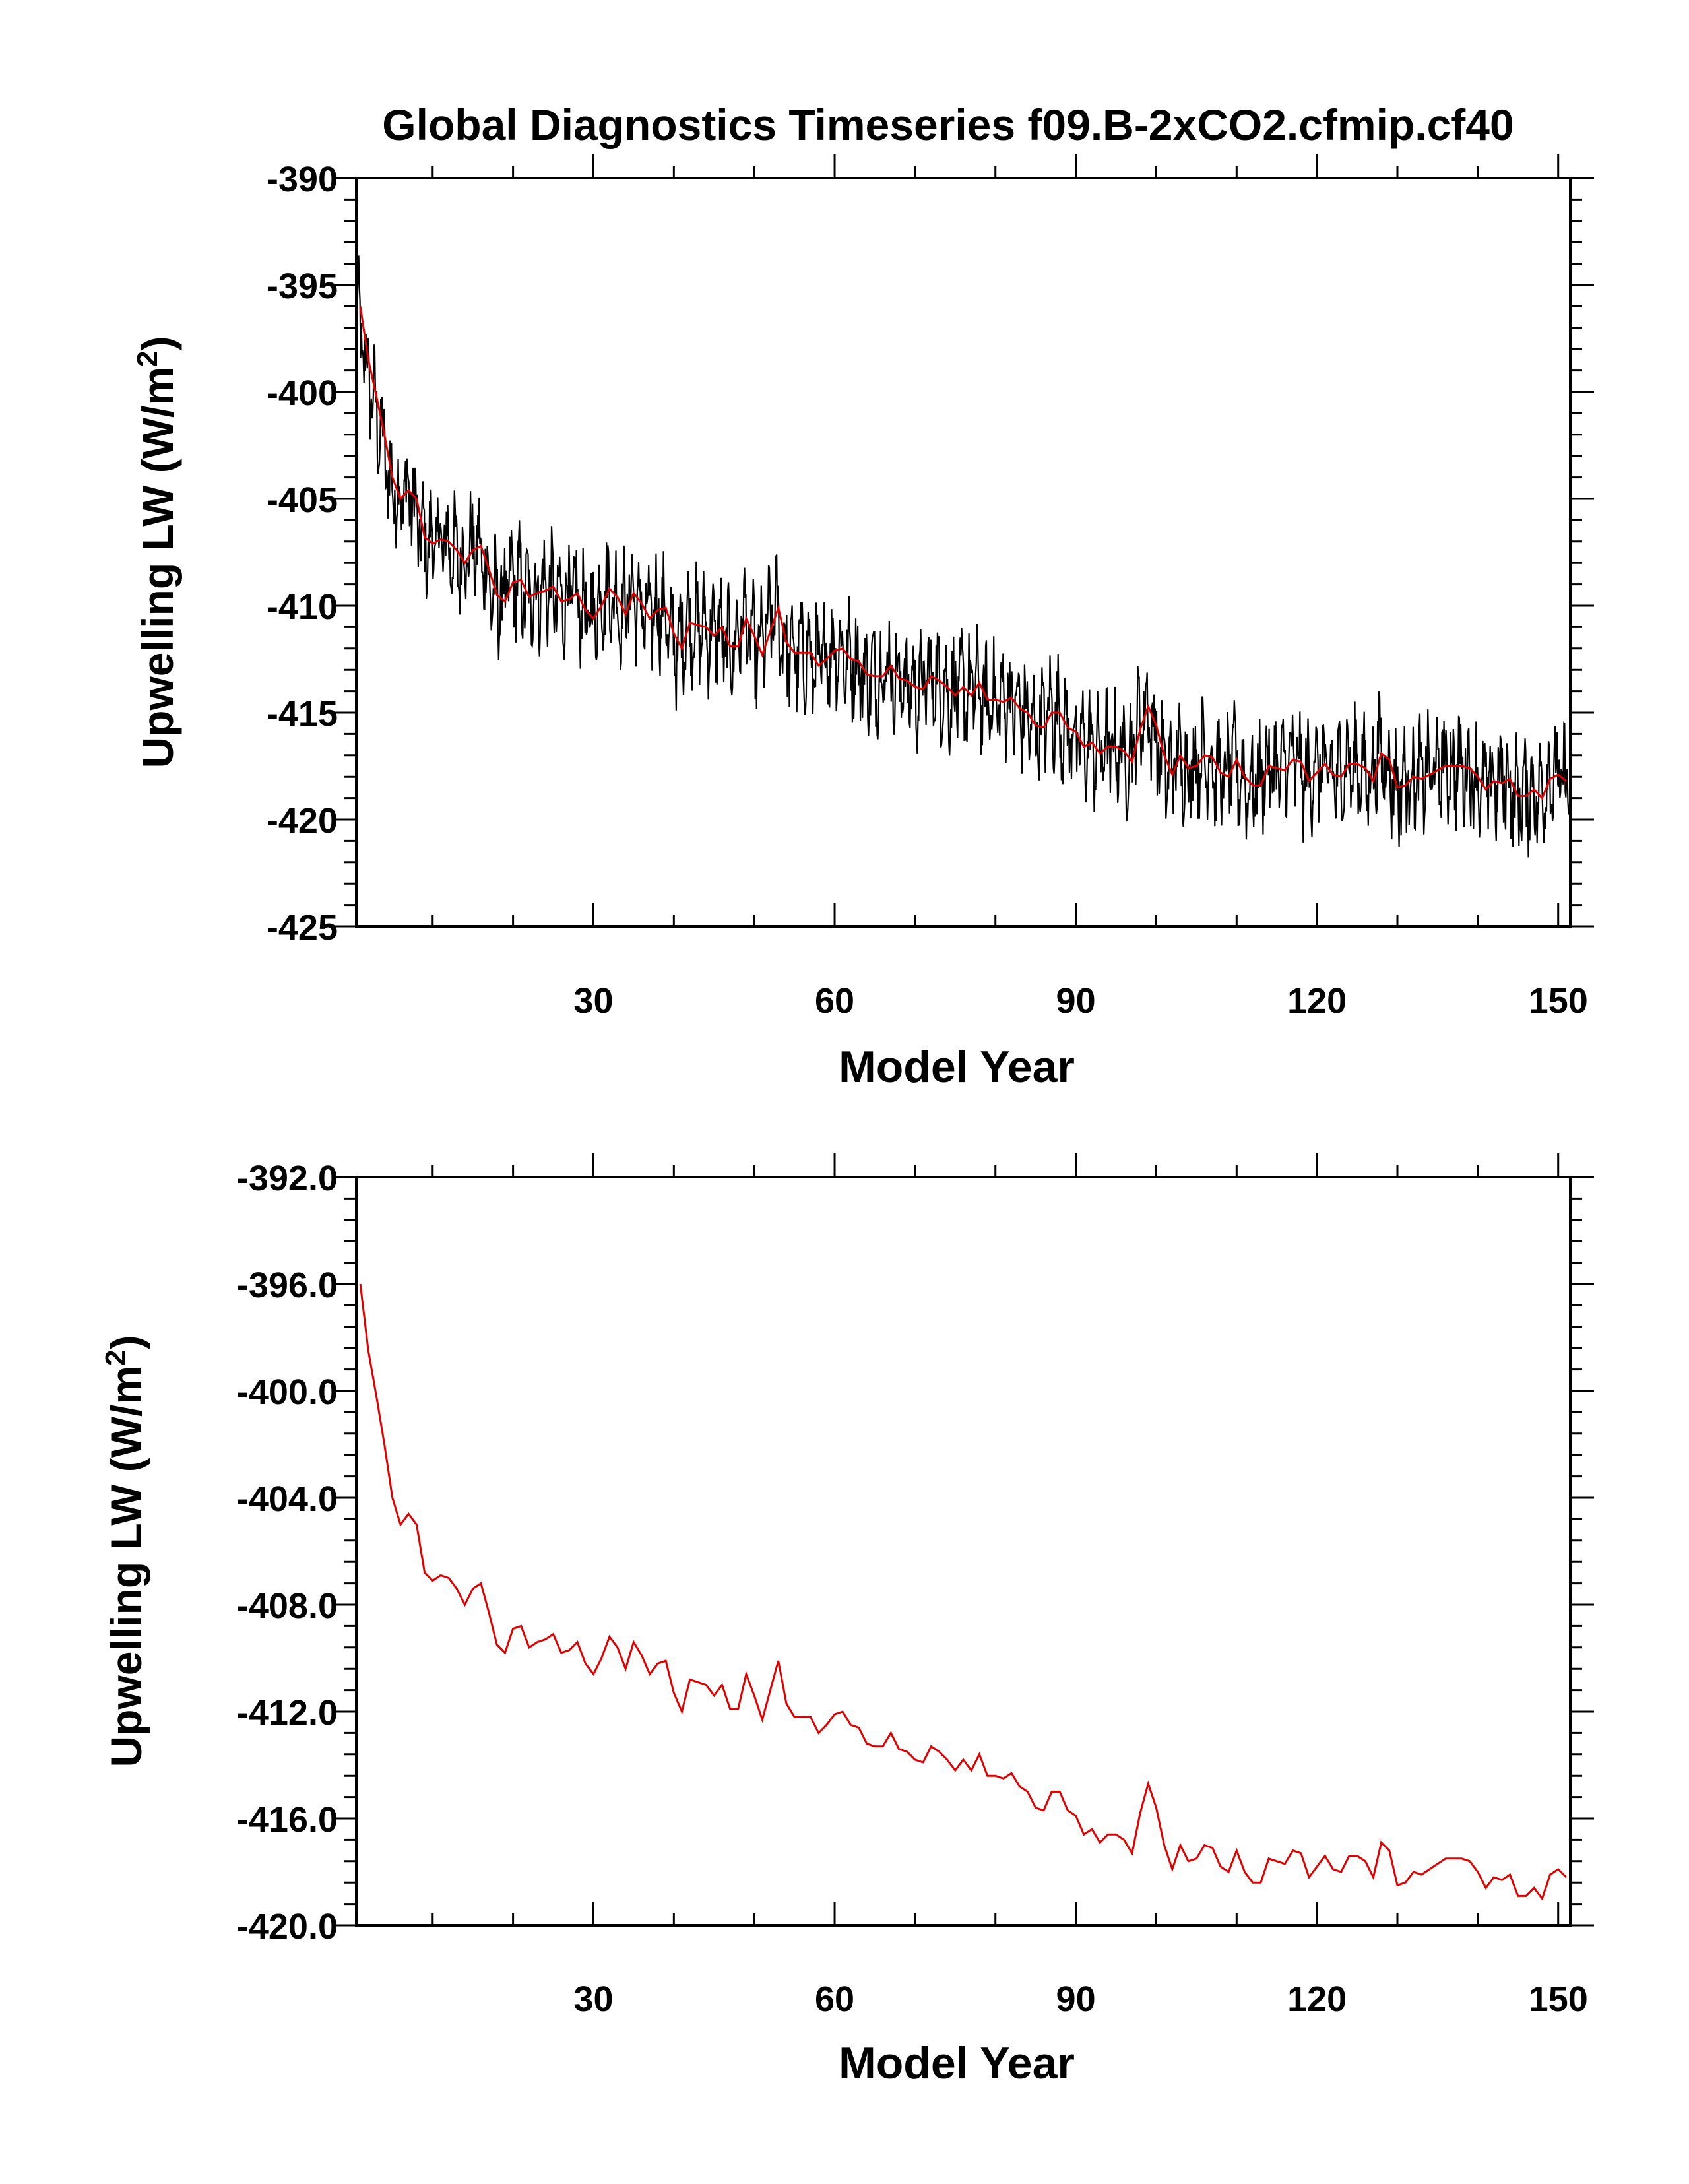 Image resolution: width=1689 pixels, height=2184 pixels. Describe the element at coordinates (302, 927) in the screenshot. I see `y-tick-label: -425` at that location.